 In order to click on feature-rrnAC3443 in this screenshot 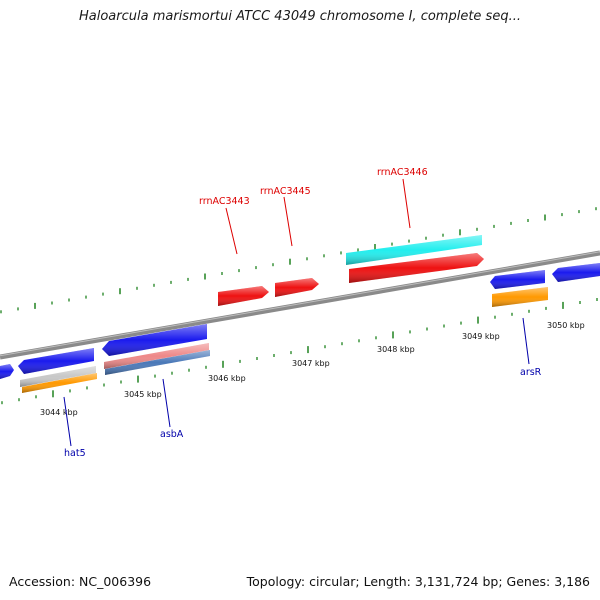, I will do `click(243, 296)`.